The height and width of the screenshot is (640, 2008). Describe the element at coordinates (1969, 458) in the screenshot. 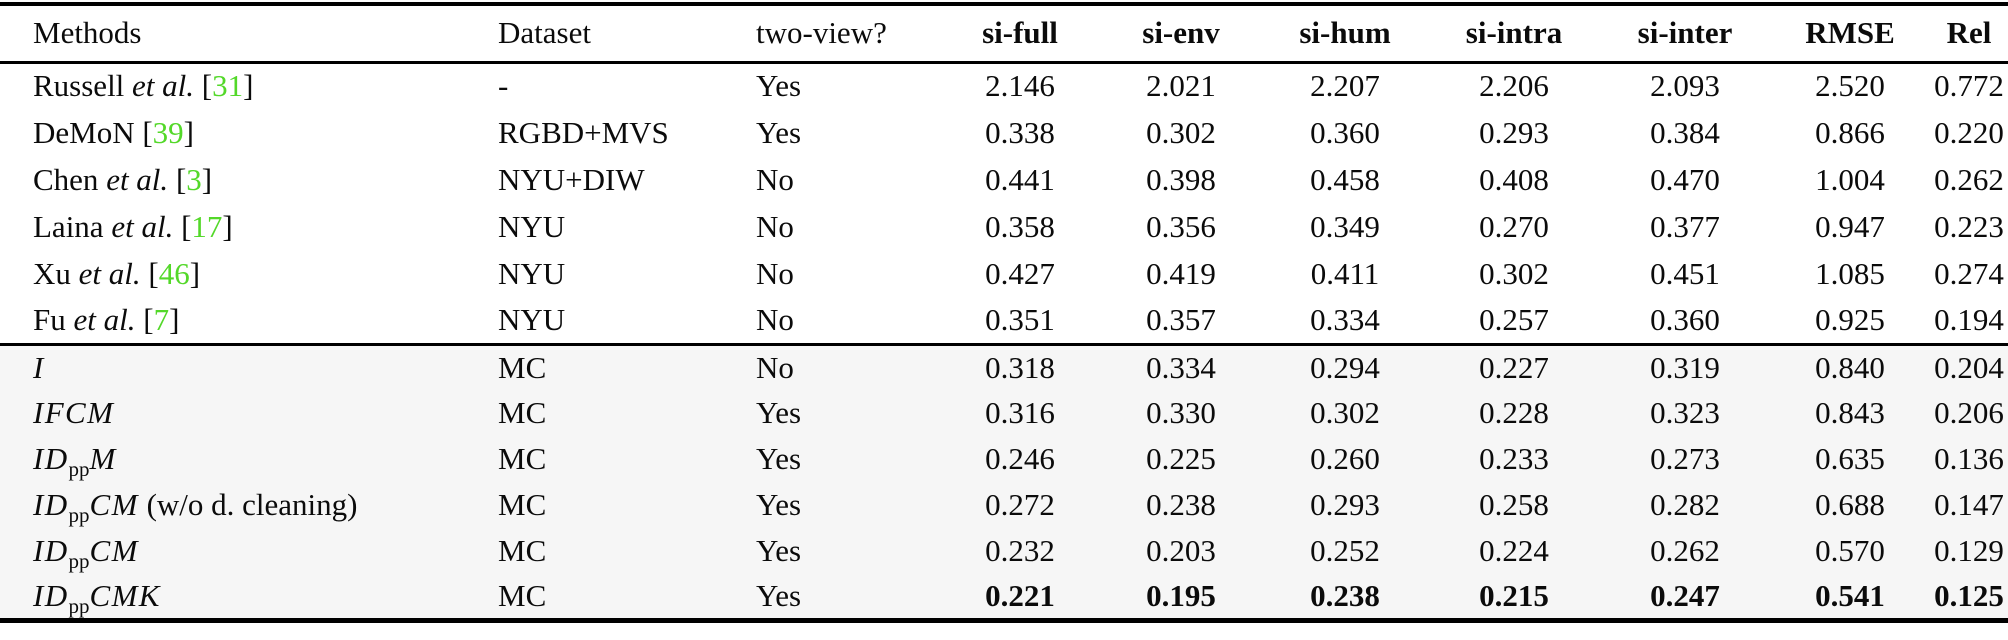

I see `cell-rel: 0.136` at that location.